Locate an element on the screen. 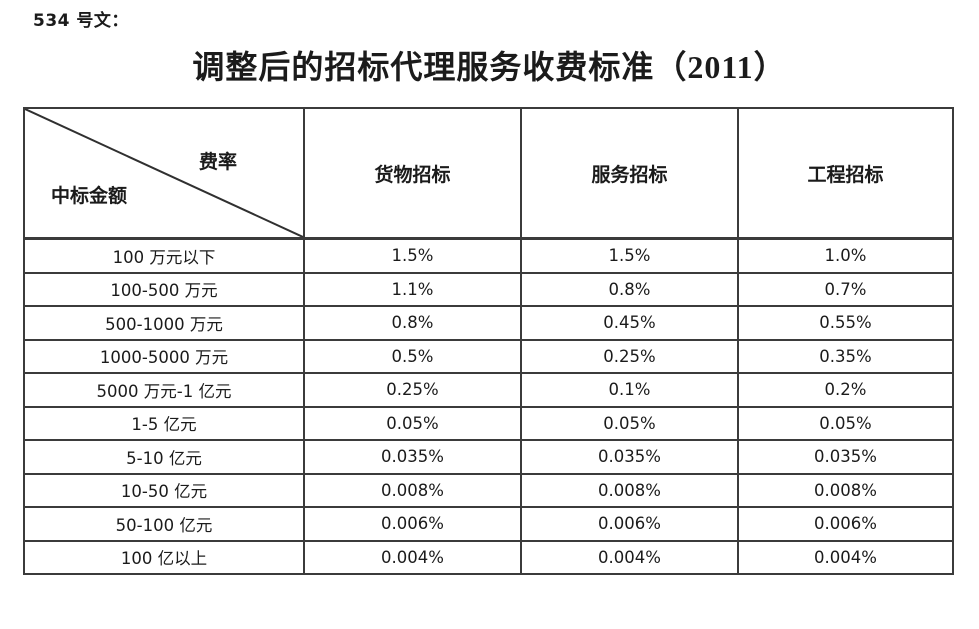  table-row: 1000-5000 万元 0.5% 0.25% 0.35% is located at coordinates (488, 356).